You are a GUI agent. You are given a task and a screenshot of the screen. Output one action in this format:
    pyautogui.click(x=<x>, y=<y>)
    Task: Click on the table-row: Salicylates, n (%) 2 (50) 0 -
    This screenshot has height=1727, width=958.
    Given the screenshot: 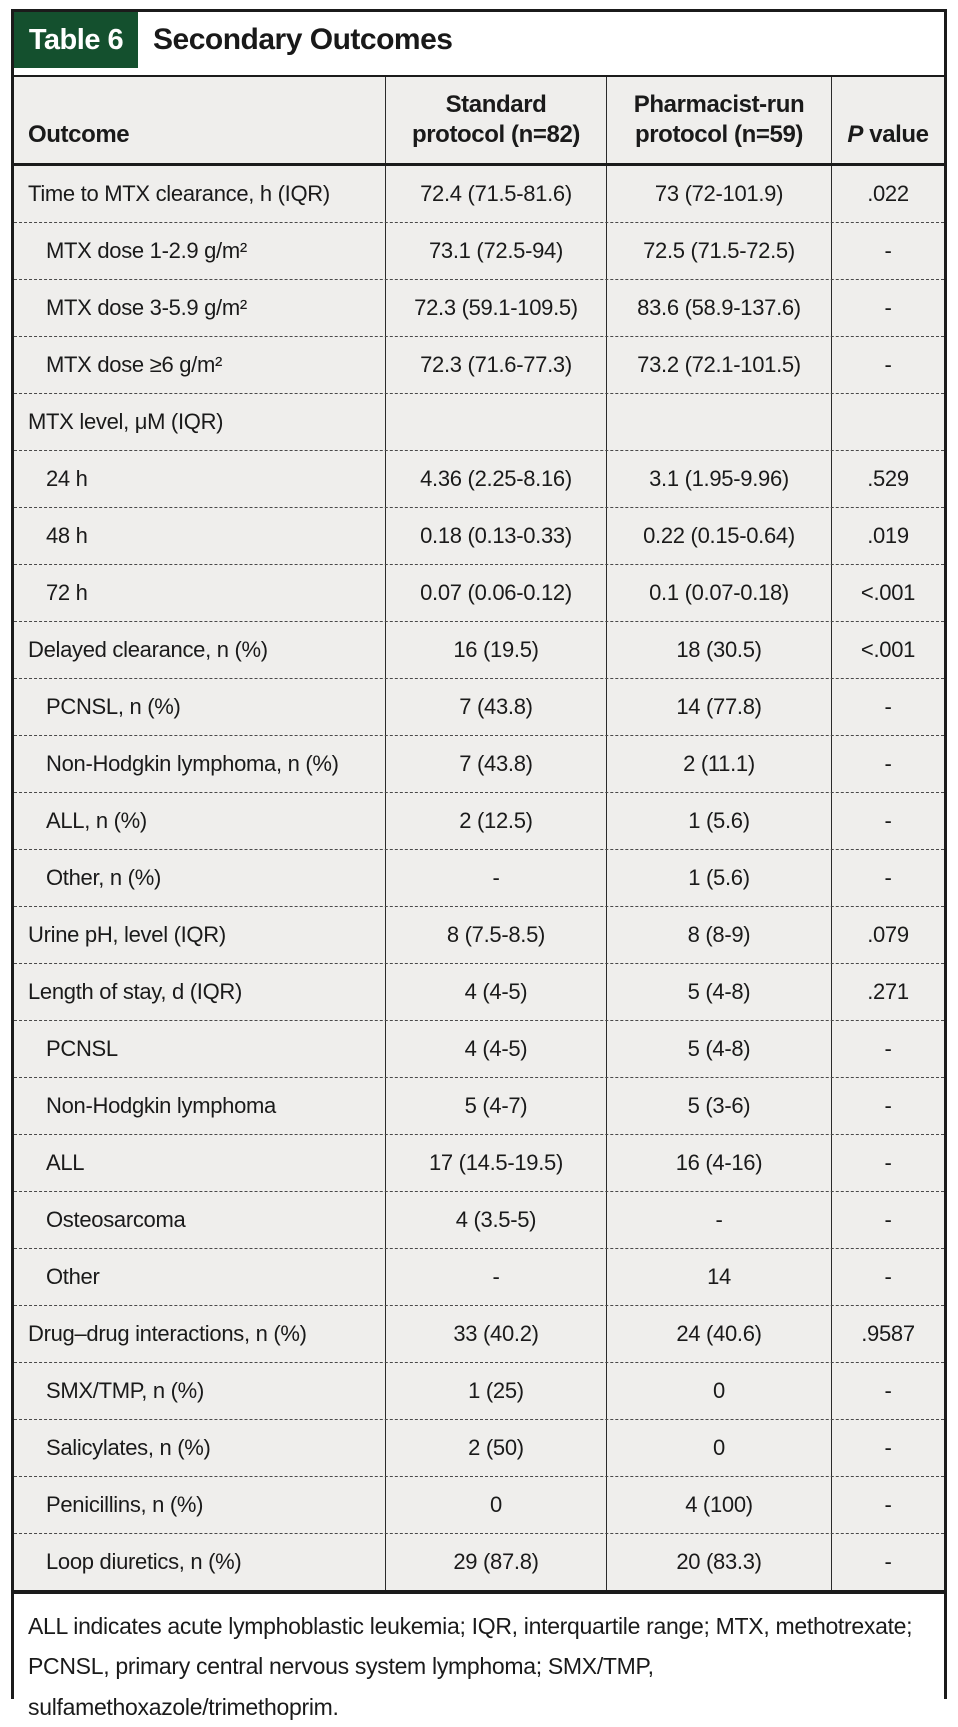 What is the action you would take?
    pyautogui.click(x=479, y=1447)
    